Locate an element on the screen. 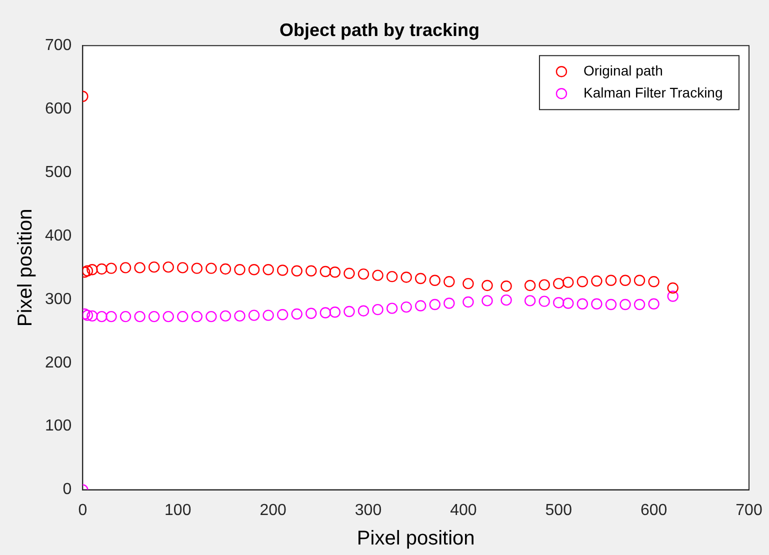  x-tick-label: 500 is located at coordinates (558, 510).